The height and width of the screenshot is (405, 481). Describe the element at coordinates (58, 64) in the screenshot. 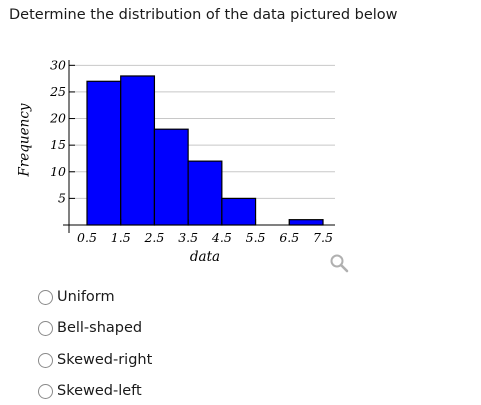

I see `y-tick-label: 30` at that location.